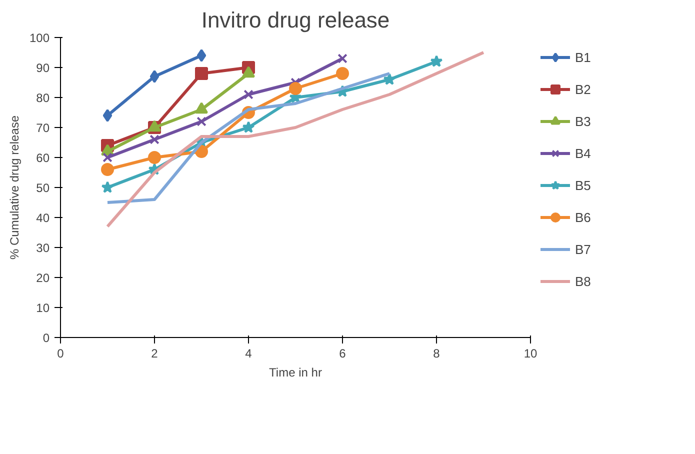 This screenshot has height=454, width=695. What do you see at coordinates (46, 338) in the screenshot?
I see `y-tick-label: 0` at bounding box center [46, 338].